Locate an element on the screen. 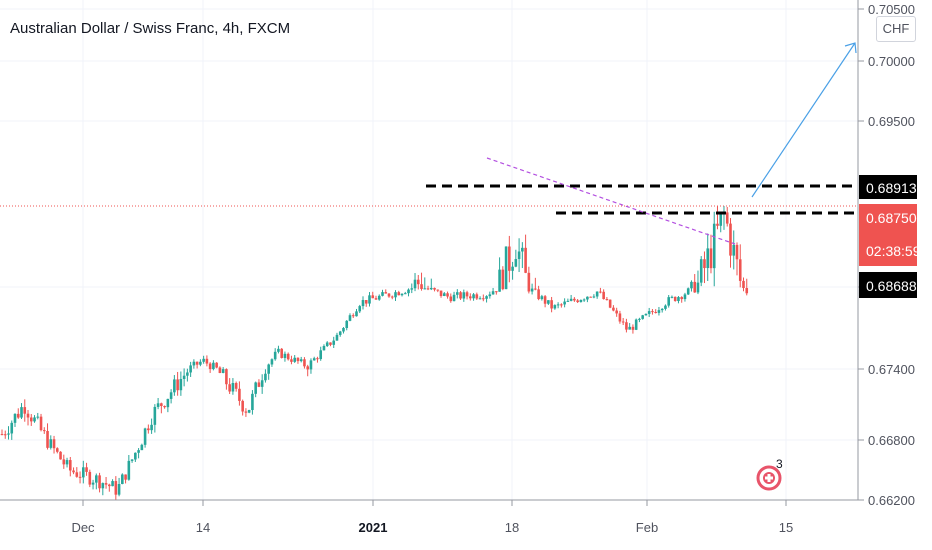 This screenshot has height=550, width=932. descending-trendline is located at coordinates (611, 201).